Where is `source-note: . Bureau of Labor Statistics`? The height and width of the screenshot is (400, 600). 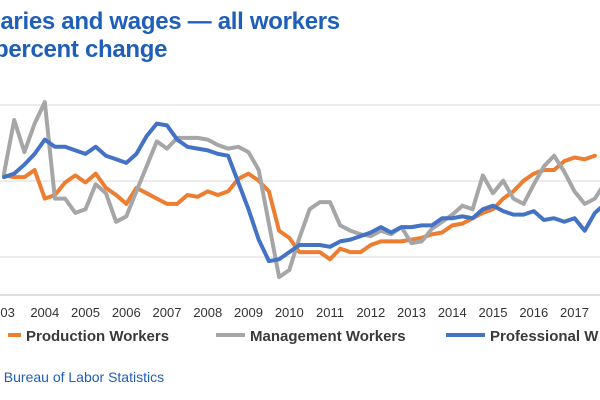 source-note: . Bureau of Labor Statistics is located at coordinates (82, 377).